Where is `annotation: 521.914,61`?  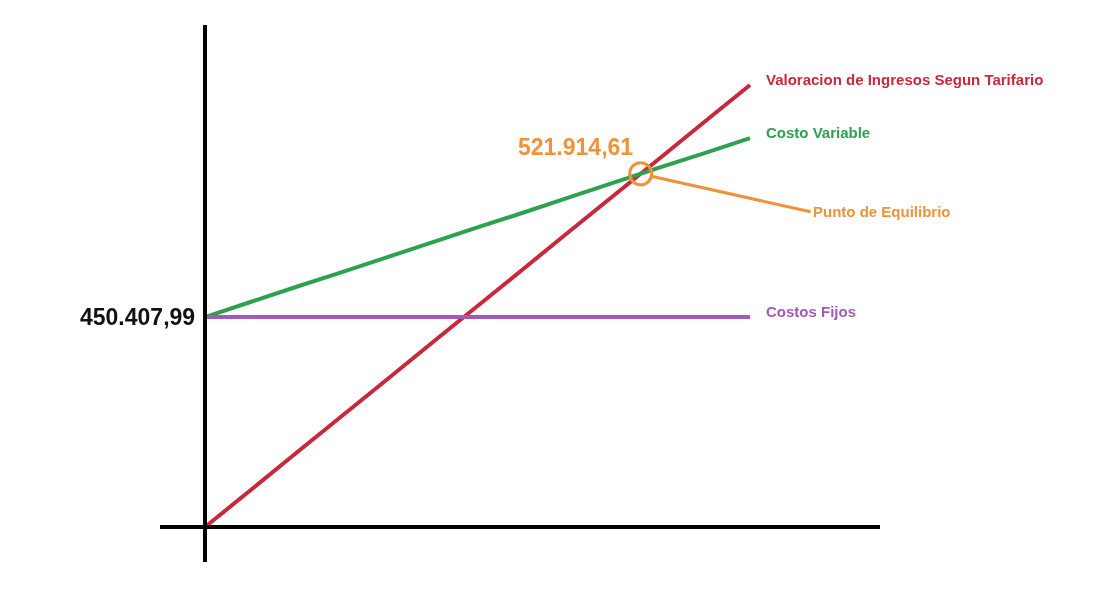 annotation: 521.914,61 is located at coordinates (576, 147).